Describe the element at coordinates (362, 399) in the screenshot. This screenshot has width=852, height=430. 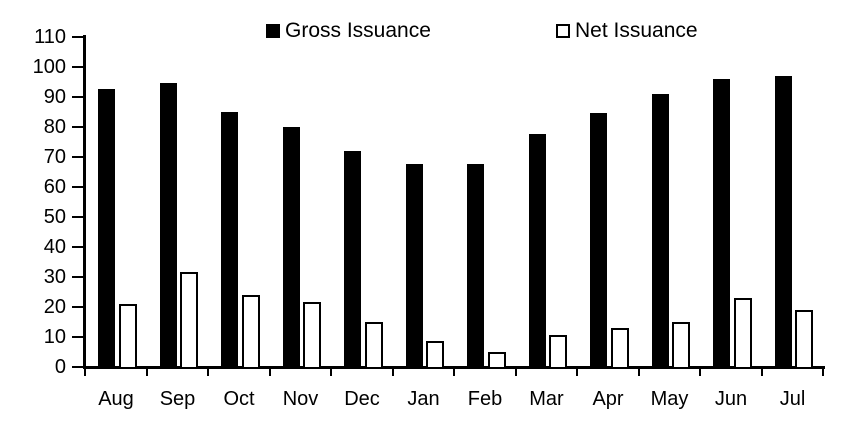
I see `x-axis-label-dec: Dec` at that location.